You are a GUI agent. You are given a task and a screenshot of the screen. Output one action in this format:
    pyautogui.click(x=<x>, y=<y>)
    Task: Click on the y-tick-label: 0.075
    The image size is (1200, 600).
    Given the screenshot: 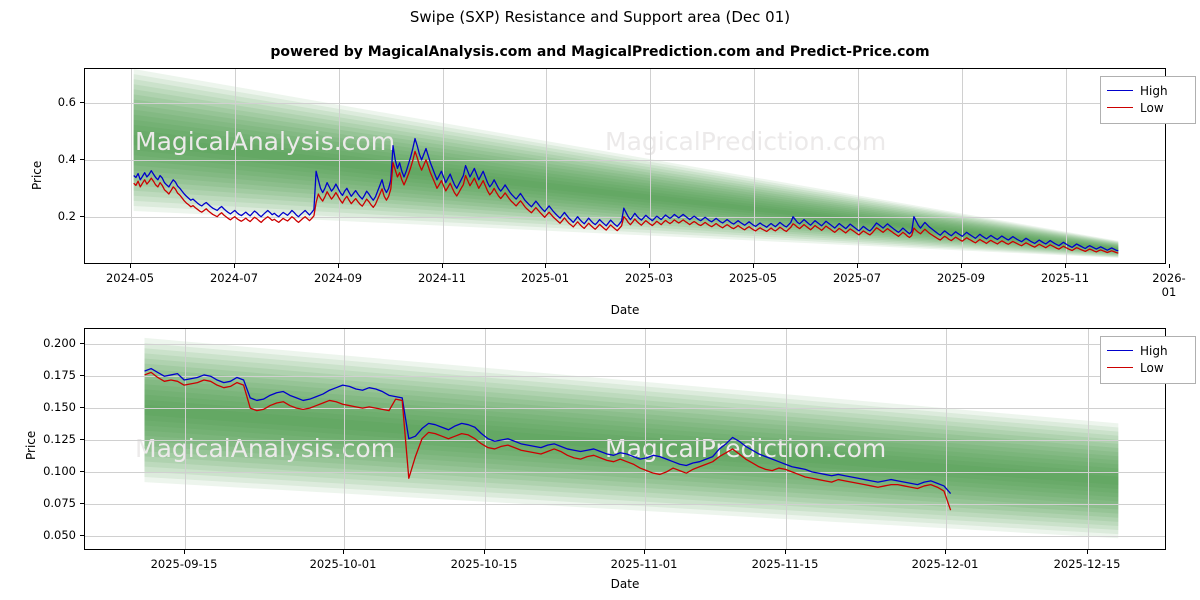 What is the action you would take?
    pyautogui.click(x=59, y=503)
    